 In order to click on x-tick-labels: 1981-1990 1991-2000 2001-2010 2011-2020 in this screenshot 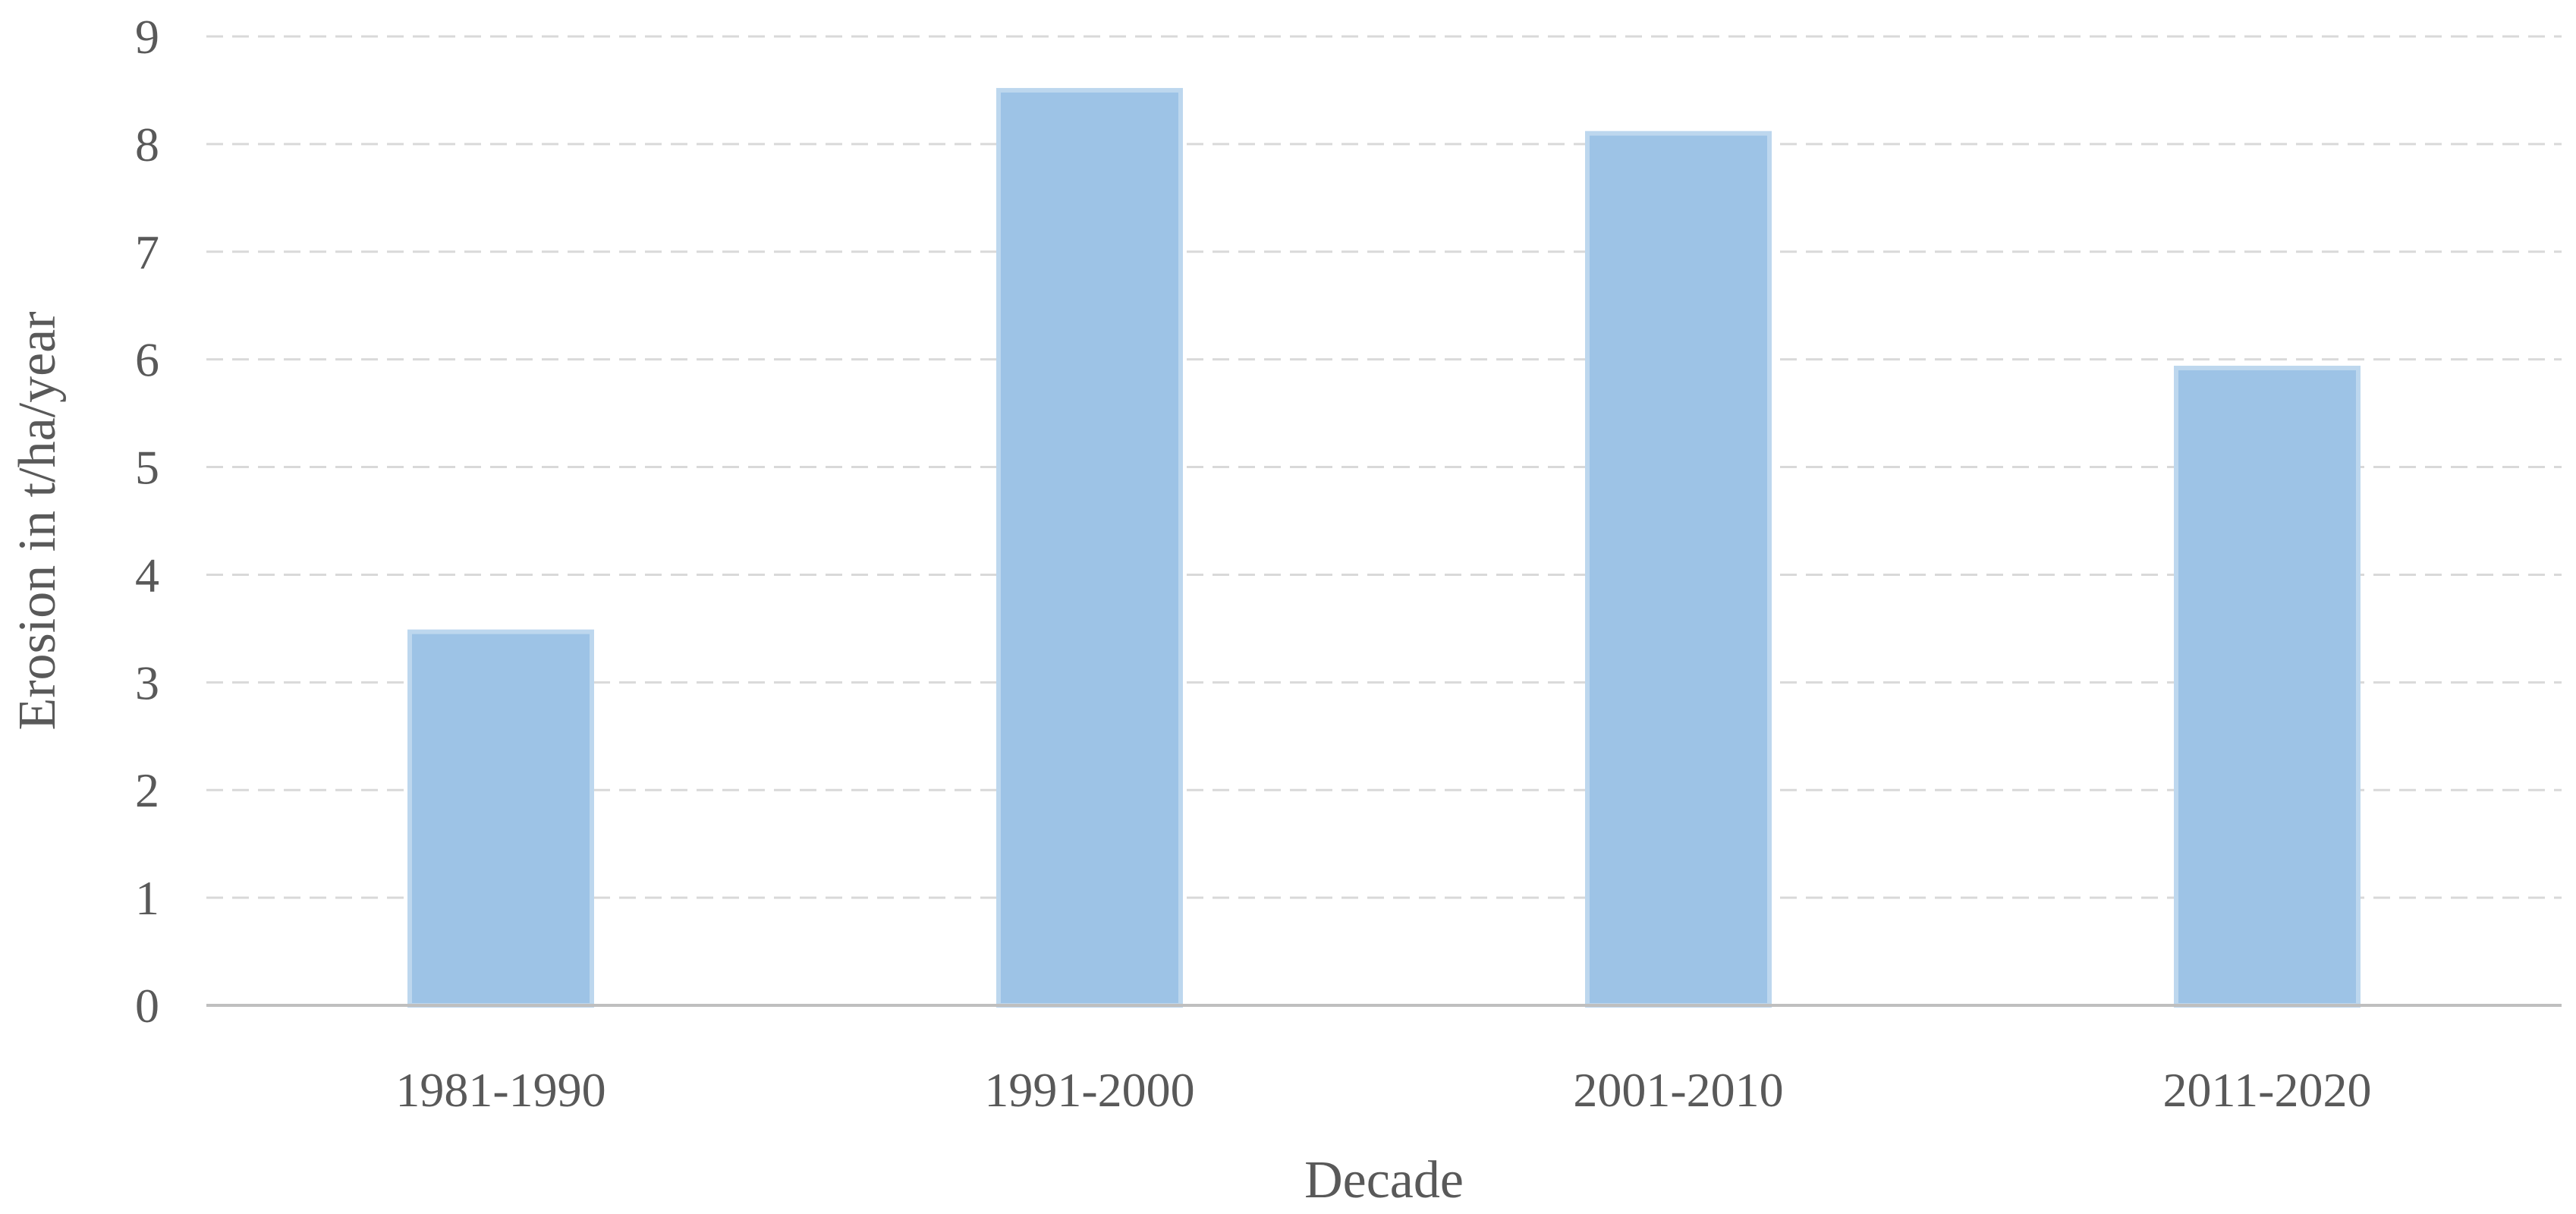, I will do `click(1383, 1090)`.